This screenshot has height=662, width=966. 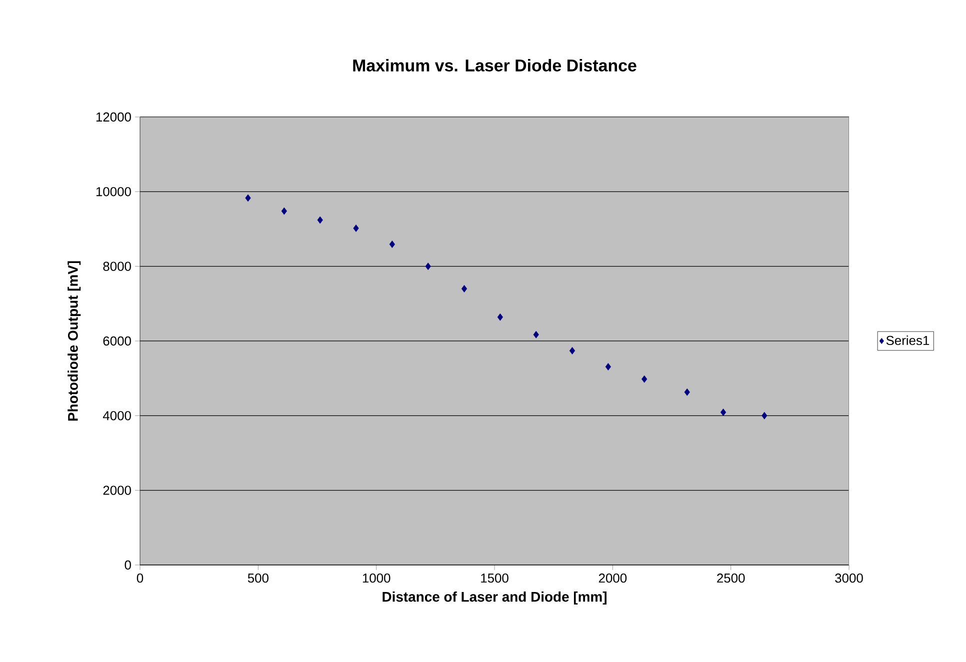 I want to click on chart-title: Maximum vs. Laser Diode Distance, so click(x=494, y=65).